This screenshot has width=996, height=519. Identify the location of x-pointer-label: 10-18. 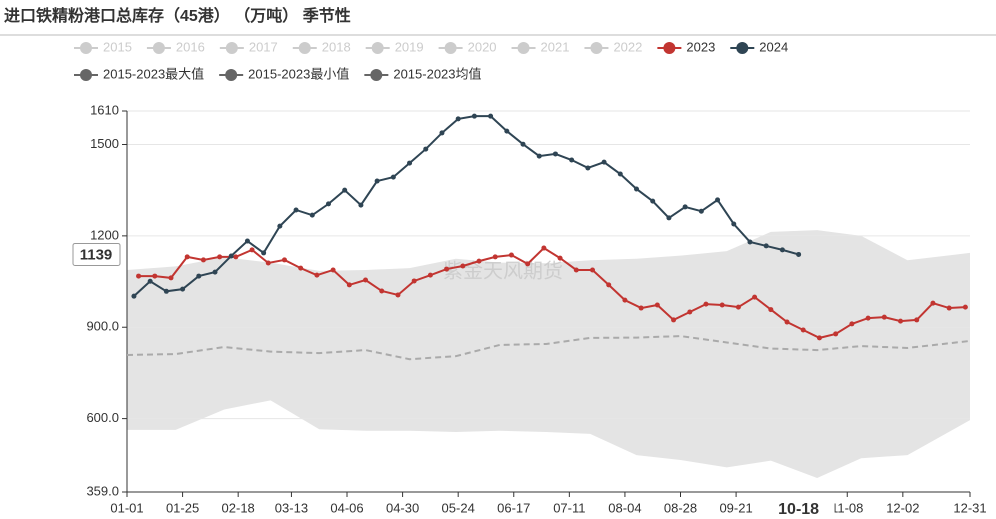
(798, 509).